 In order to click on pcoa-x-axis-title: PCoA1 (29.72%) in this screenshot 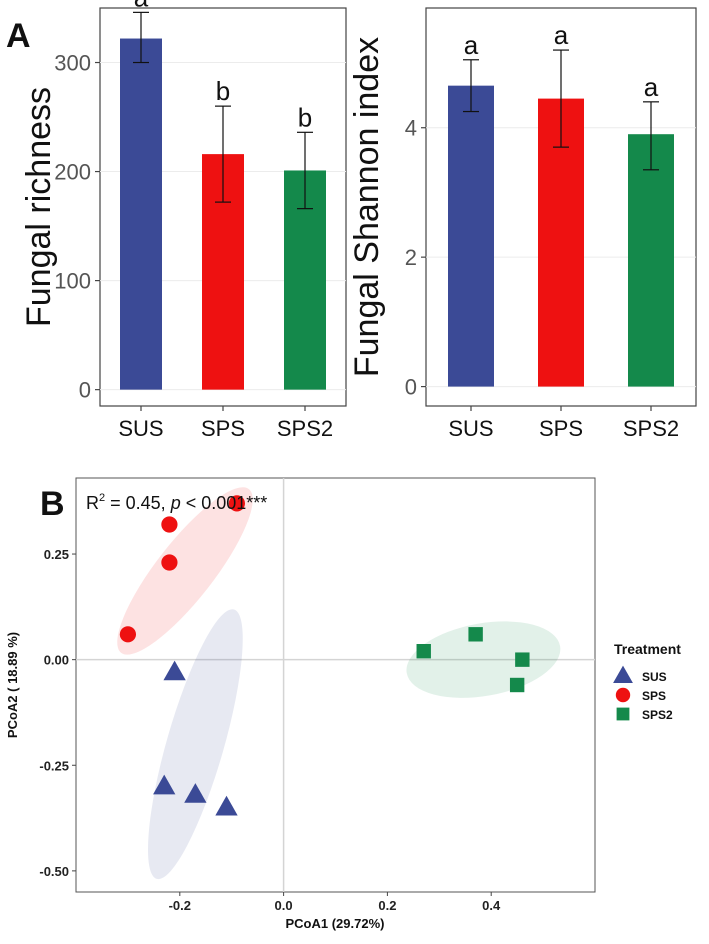, I will do `click(335, 923)`.